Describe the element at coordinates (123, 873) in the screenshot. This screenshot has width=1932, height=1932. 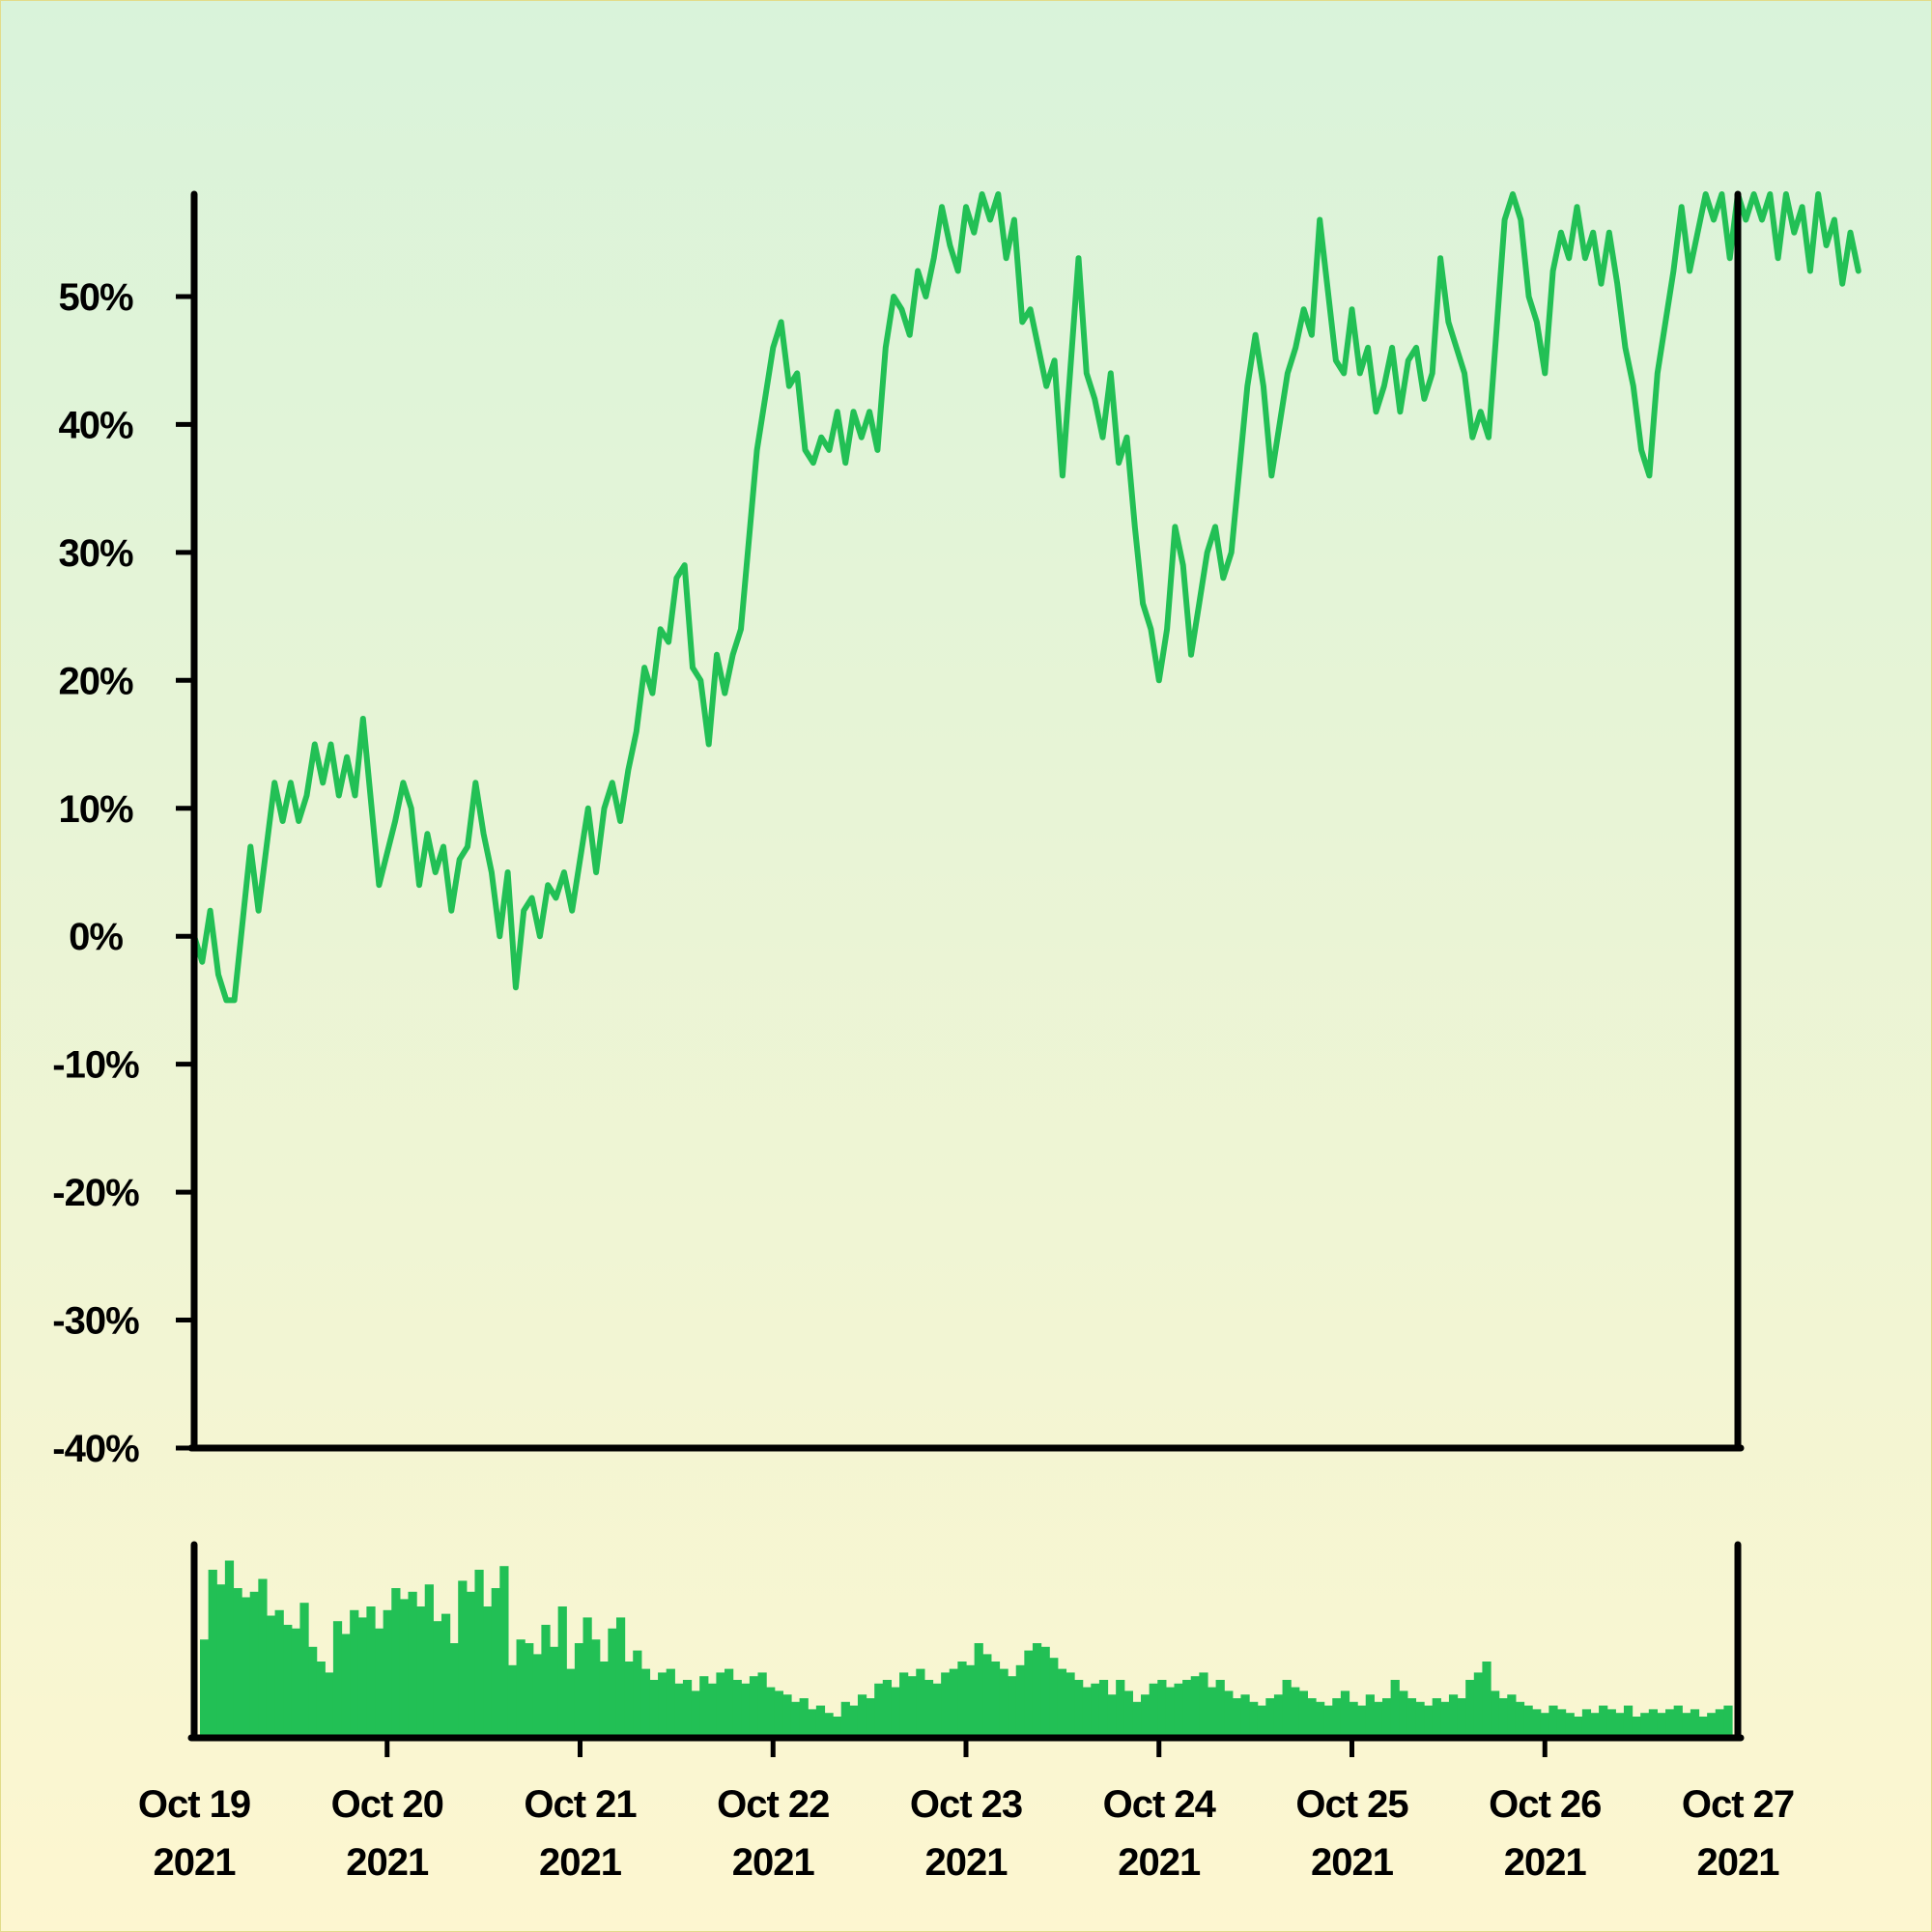
I see `y-axis-ticks: 50% 40% 30% 20% 10% 0% -10% -20% -30% -40%` at that location.